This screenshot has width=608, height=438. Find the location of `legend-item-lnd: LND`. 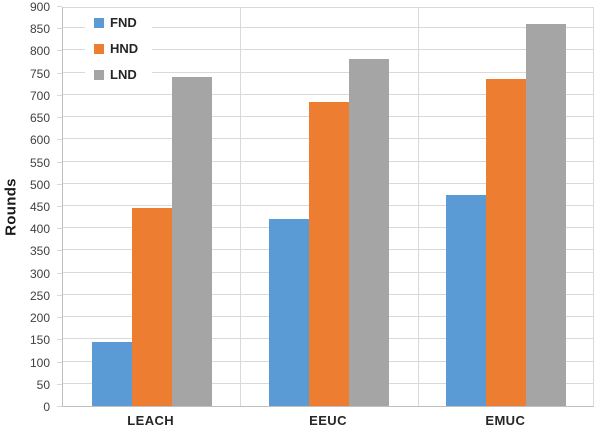

legend-item-lnd: LND is located at coordinates (116, 74).